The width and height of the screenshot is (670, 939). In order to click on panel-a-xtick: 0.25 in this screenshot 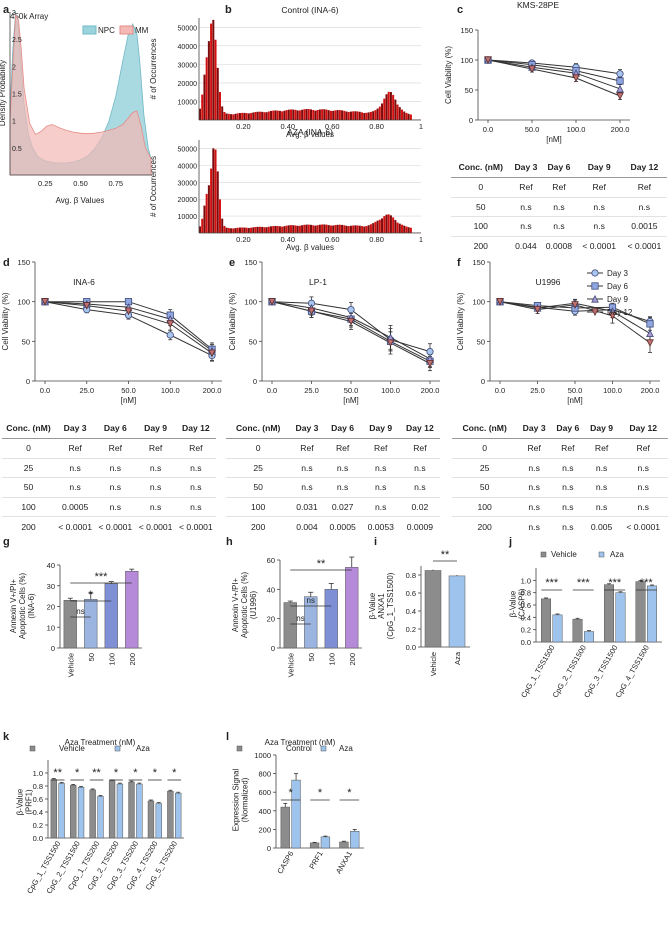, I will do `click(45, 183)`.